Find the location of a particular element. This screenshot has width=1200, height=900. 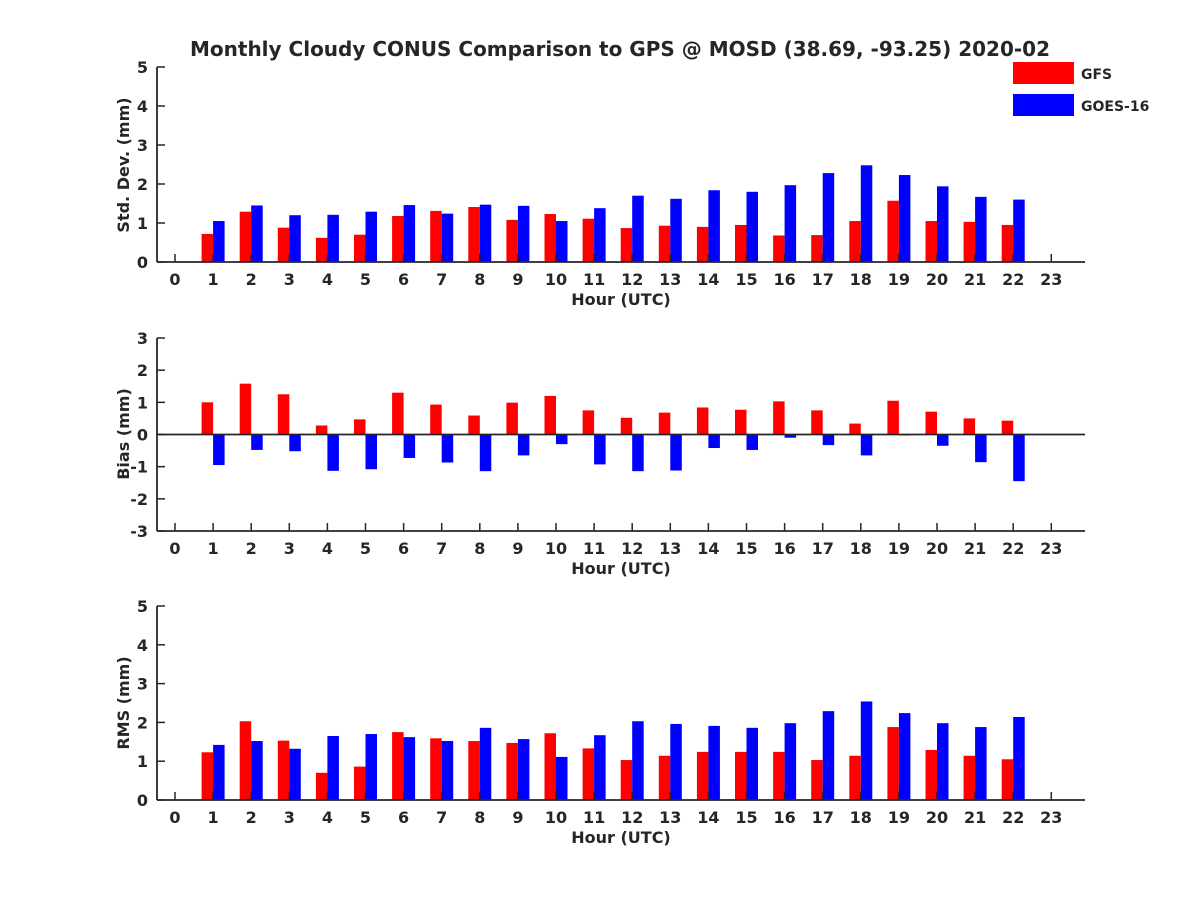

y-axis-title: Bias (mm) is located at coordinates (123, 434).